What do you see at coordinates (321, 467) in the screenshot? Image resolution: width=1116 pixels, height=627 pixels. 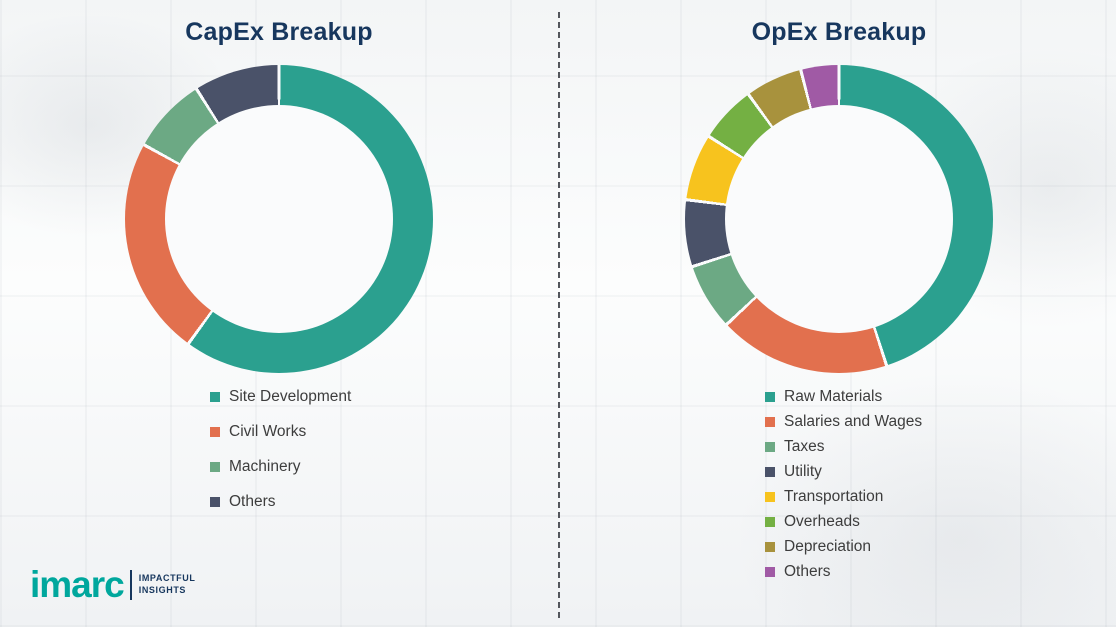 I see `legend-item: Machinery` at bounding box center [321, 467].